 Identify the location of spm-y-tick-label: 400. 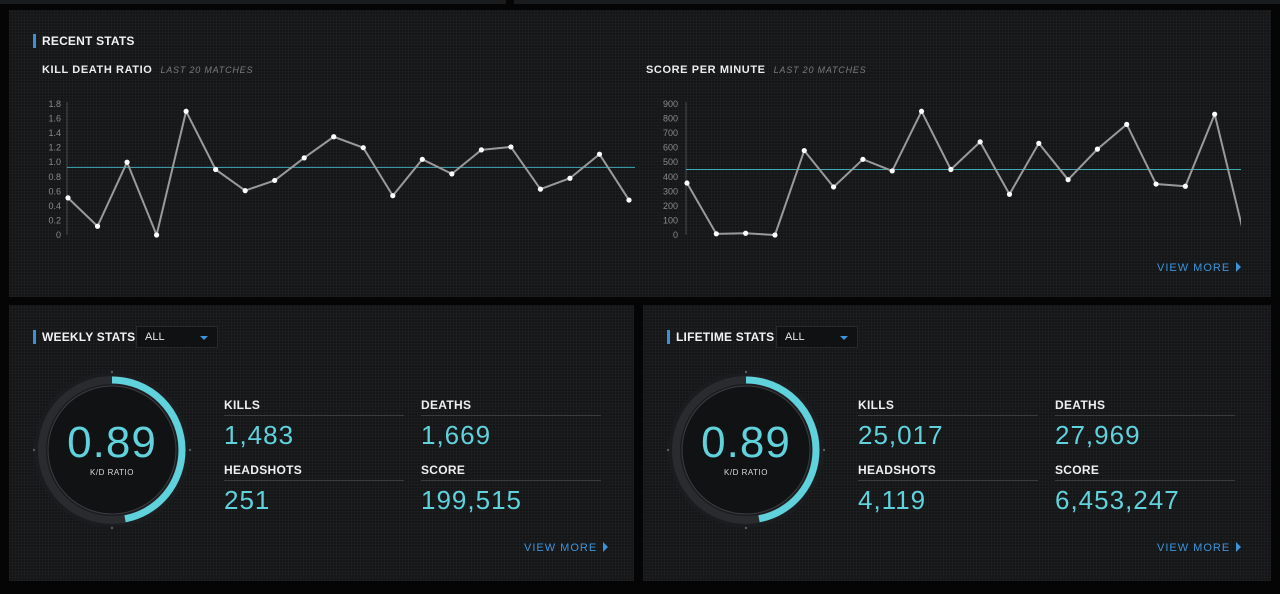
(670, 177).